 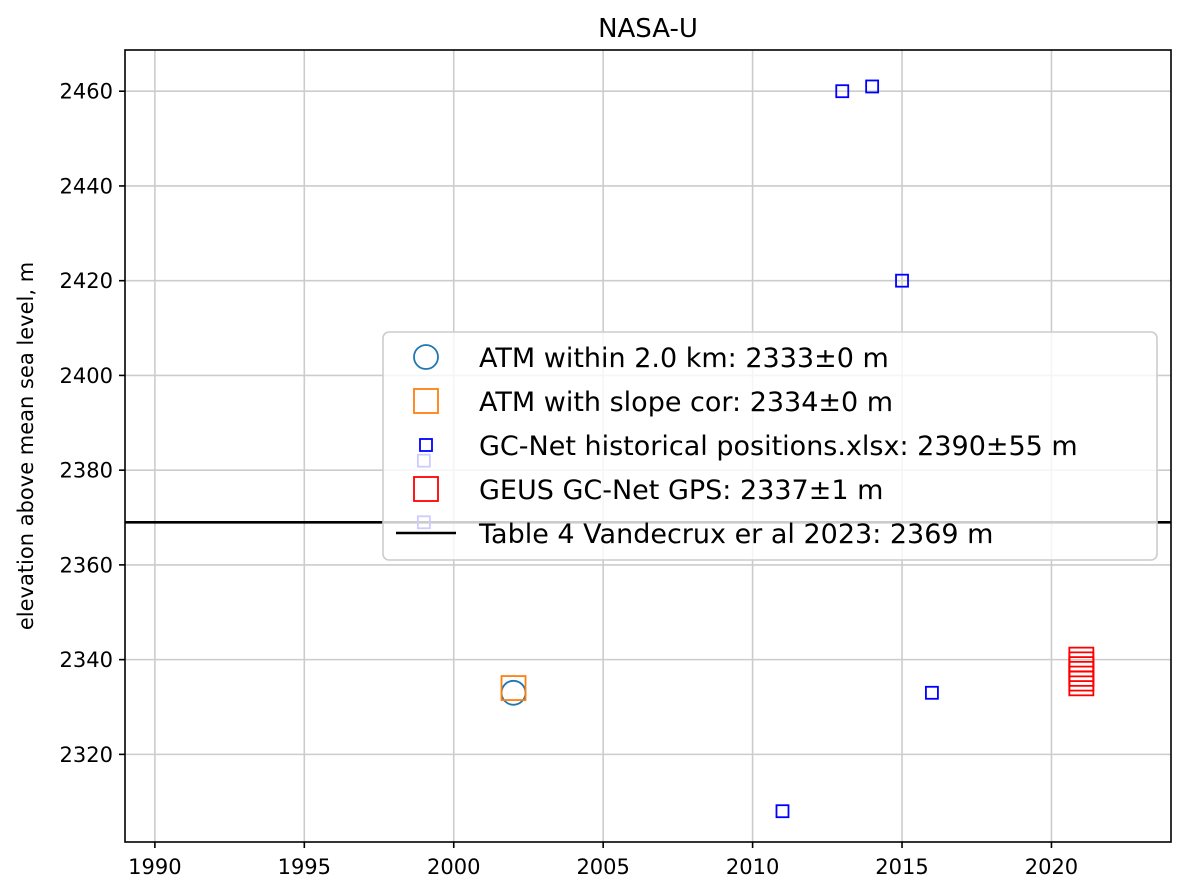 I want to click on legend-label: ATM with slope cor: 2334±0 m, so click(x=686, y=402).